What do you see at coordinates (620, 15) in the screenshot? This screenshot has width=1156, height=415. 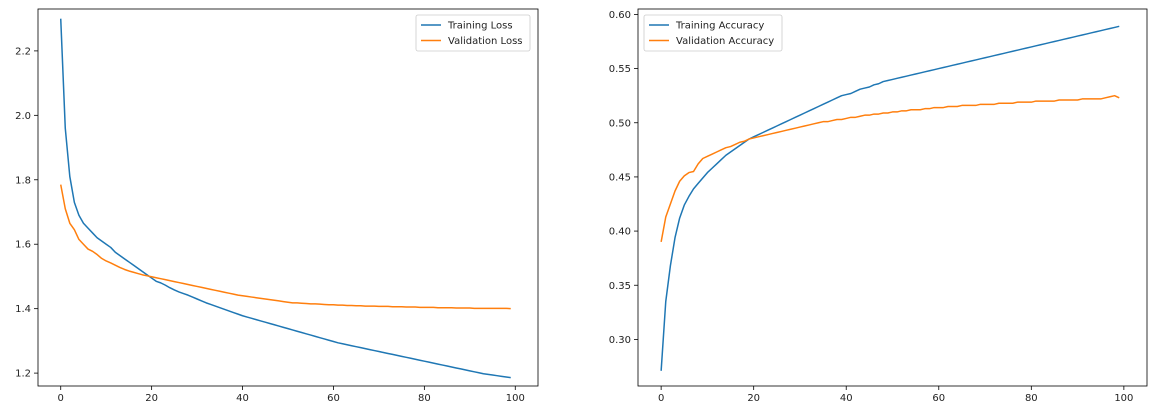 I see `y-tick-label: 0.60` at bounding box center [620, 15].